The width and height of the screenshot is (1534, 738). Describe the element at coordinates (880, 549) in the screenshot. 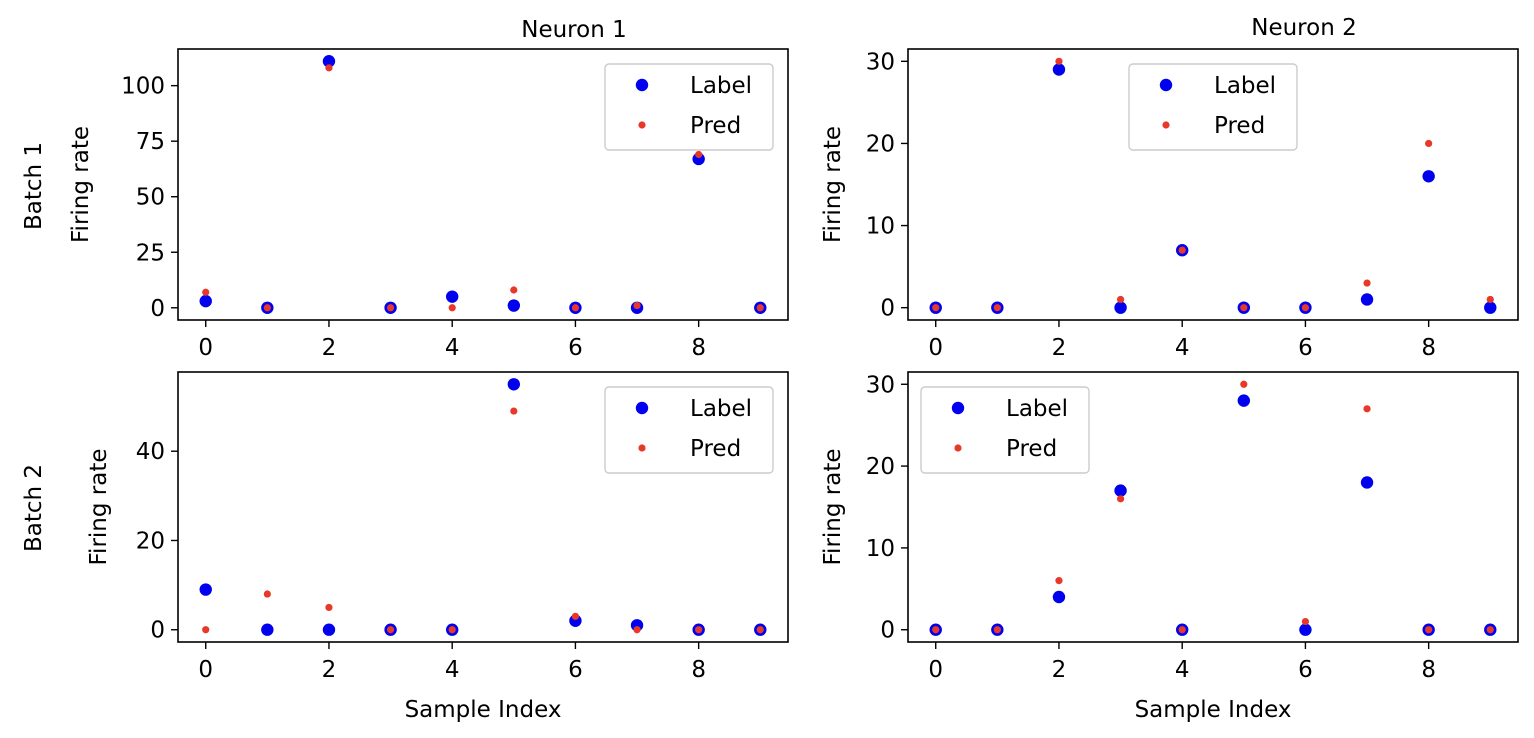

I see `y-tick-label: 10` at that location.